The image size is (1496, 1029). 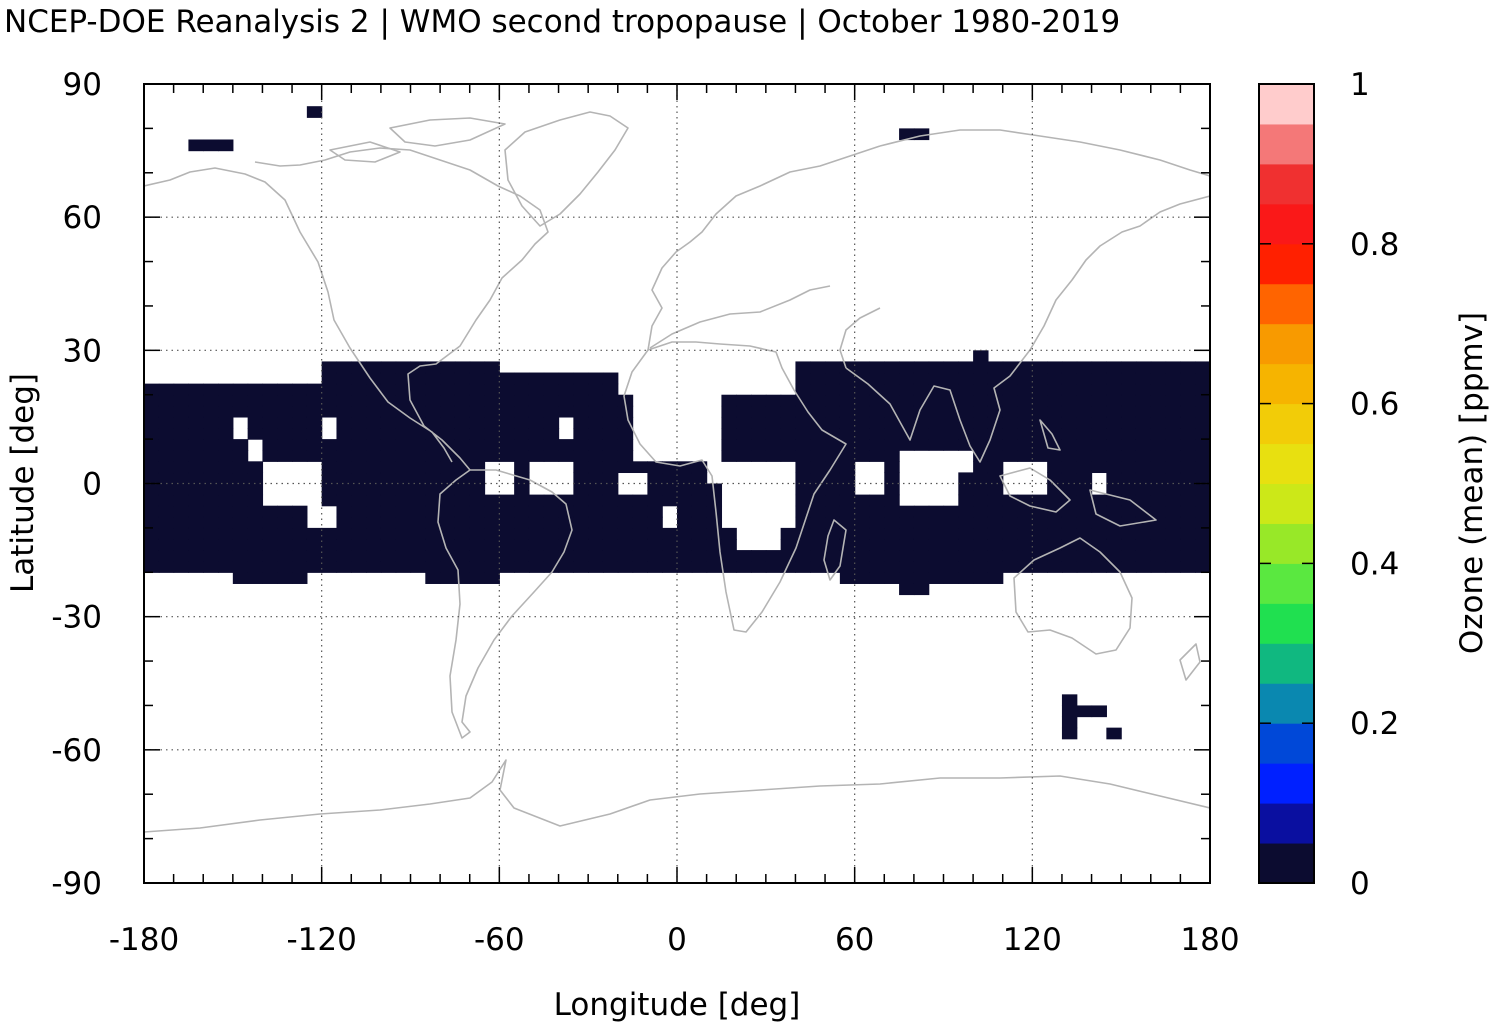 I want to click on x-tick-label: 60, so click(x=854, y=940).